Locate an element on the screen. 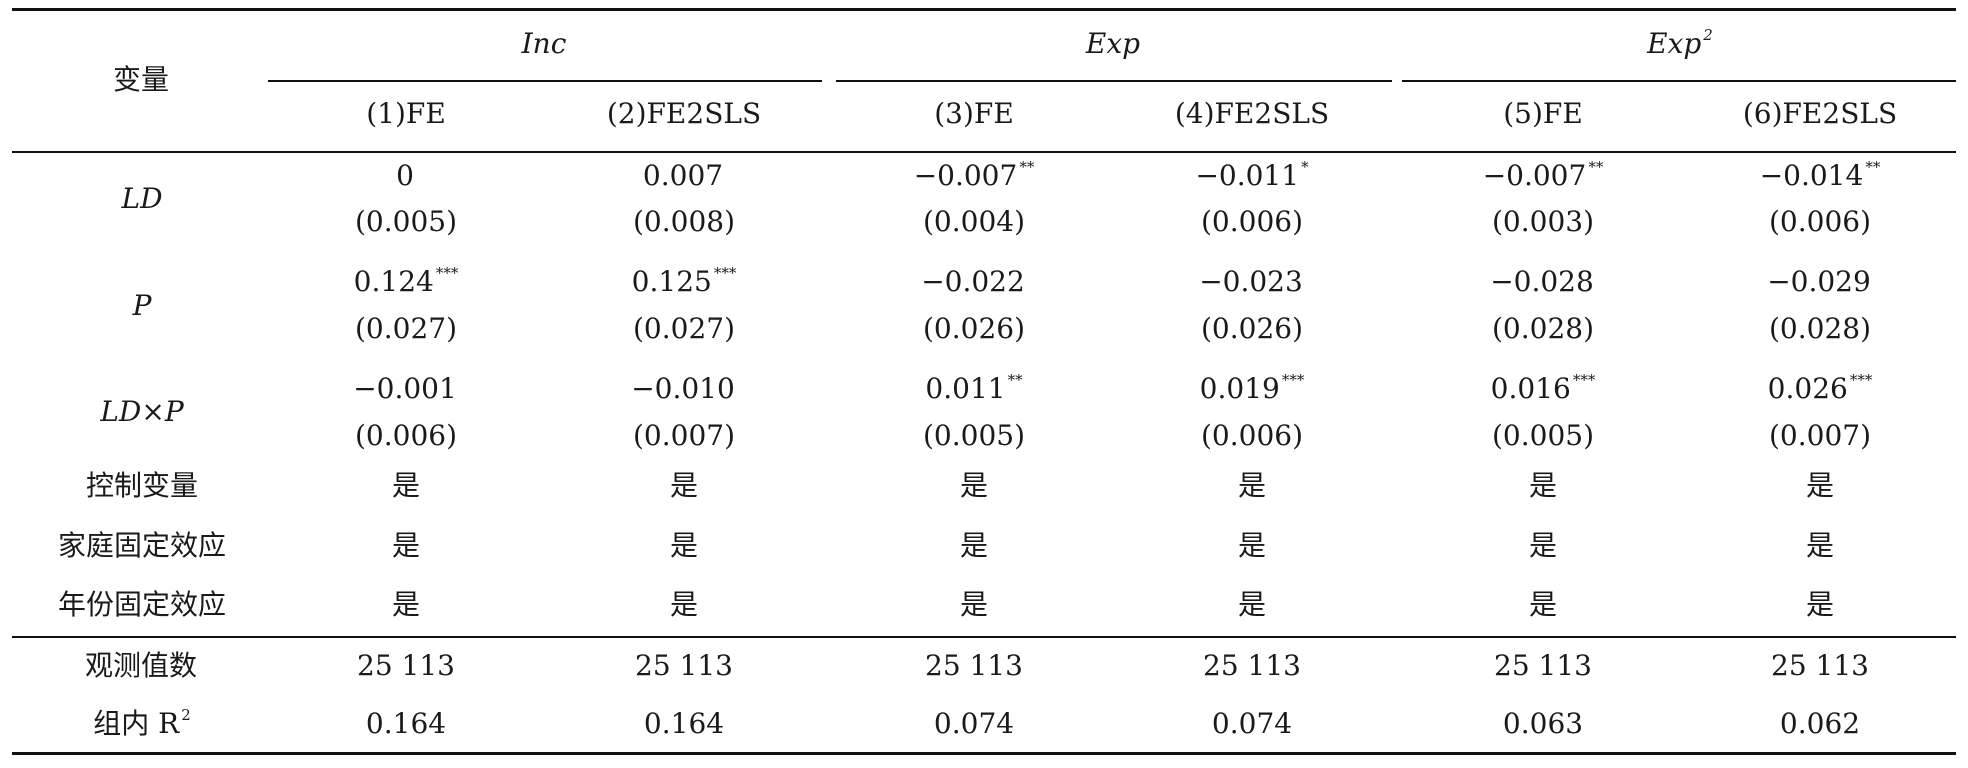  top-rule is located at coordinates (984, 9).